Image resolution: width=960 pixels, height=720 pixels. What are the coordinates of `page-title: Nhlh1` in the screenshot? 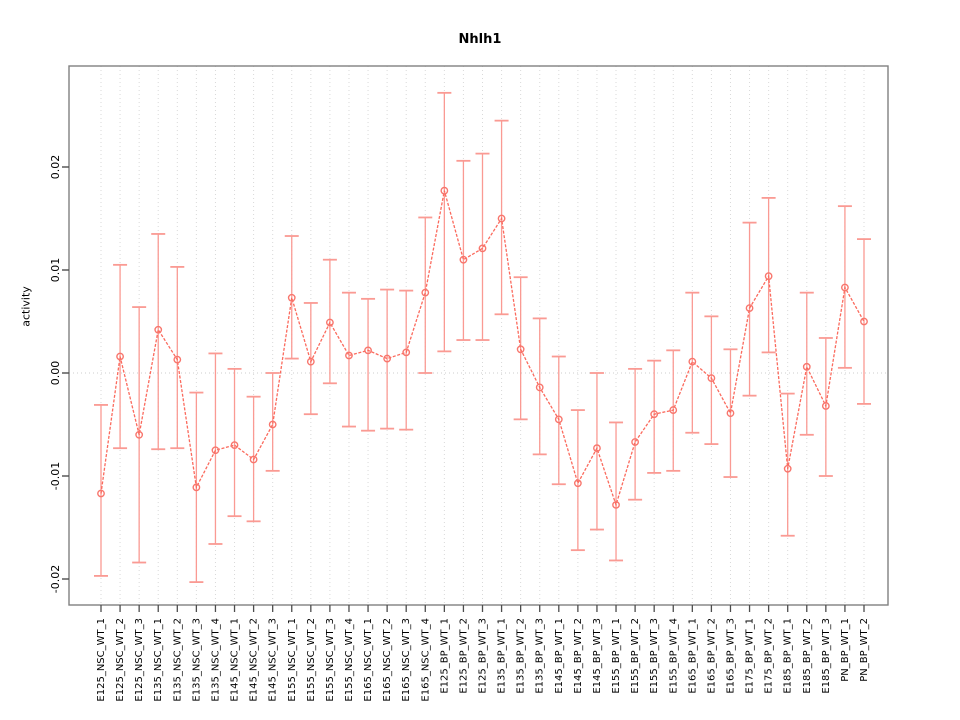 It's located at (480, 39).